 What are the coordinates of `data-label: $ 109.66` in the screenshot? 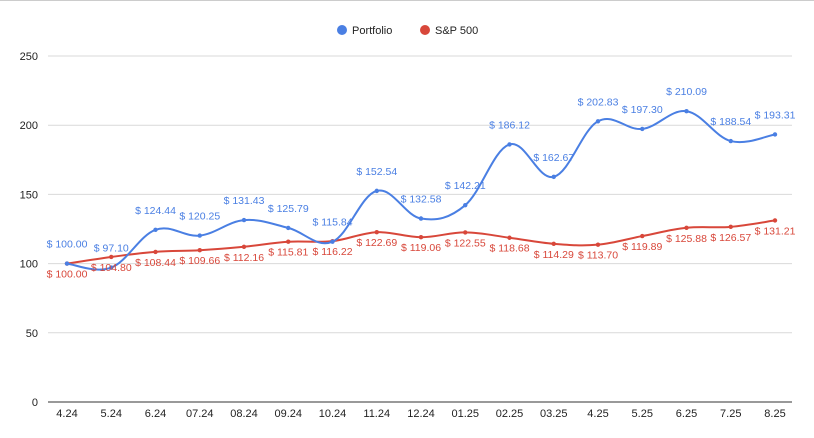 It's located at (199, 261).